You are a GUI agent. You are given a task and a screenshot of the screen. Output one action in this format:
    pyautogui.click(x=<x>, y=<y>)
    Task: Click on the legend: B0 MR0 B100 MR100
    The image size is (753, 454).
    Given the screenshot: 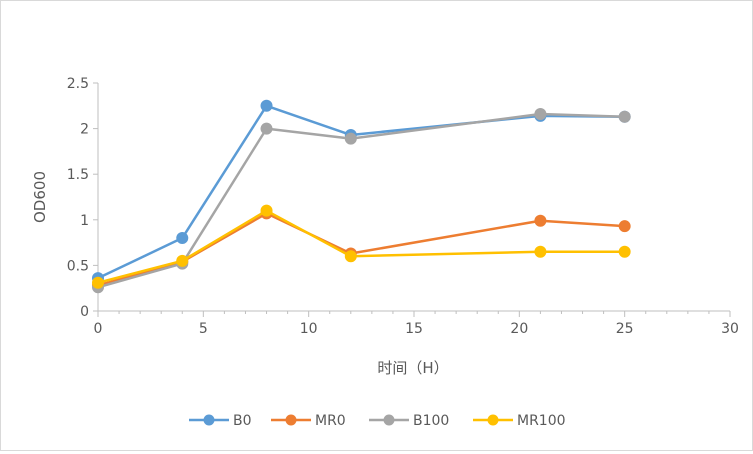 What is the action you would take?
    pyautogui.click(x=377, y=421)
    